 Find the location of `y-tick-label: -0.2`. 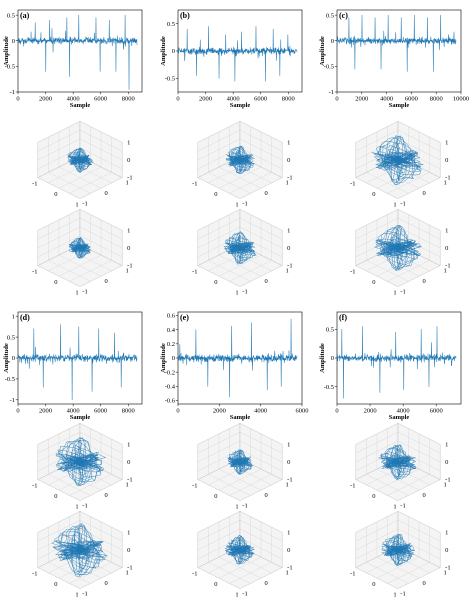

y-tick-label: -0.2 is located at coordinates (170, 372).